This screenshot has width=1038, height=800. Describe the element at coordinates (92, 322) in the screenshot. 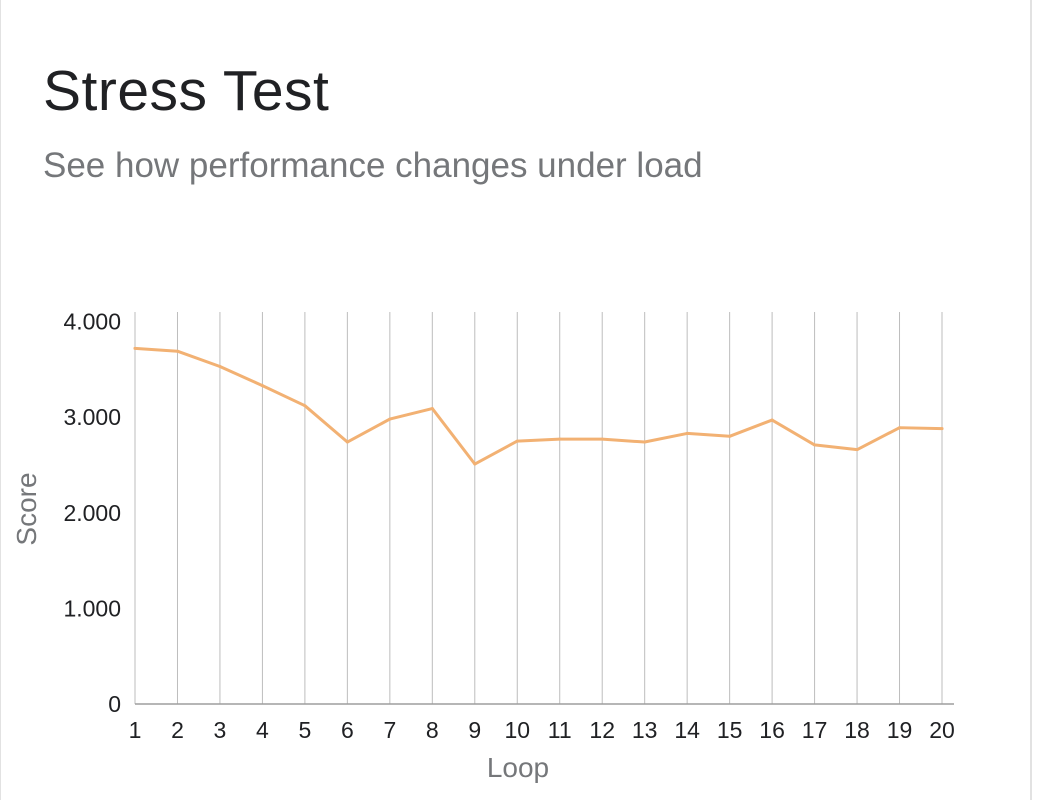

I see `y-tick-label: 4.000` at that location.